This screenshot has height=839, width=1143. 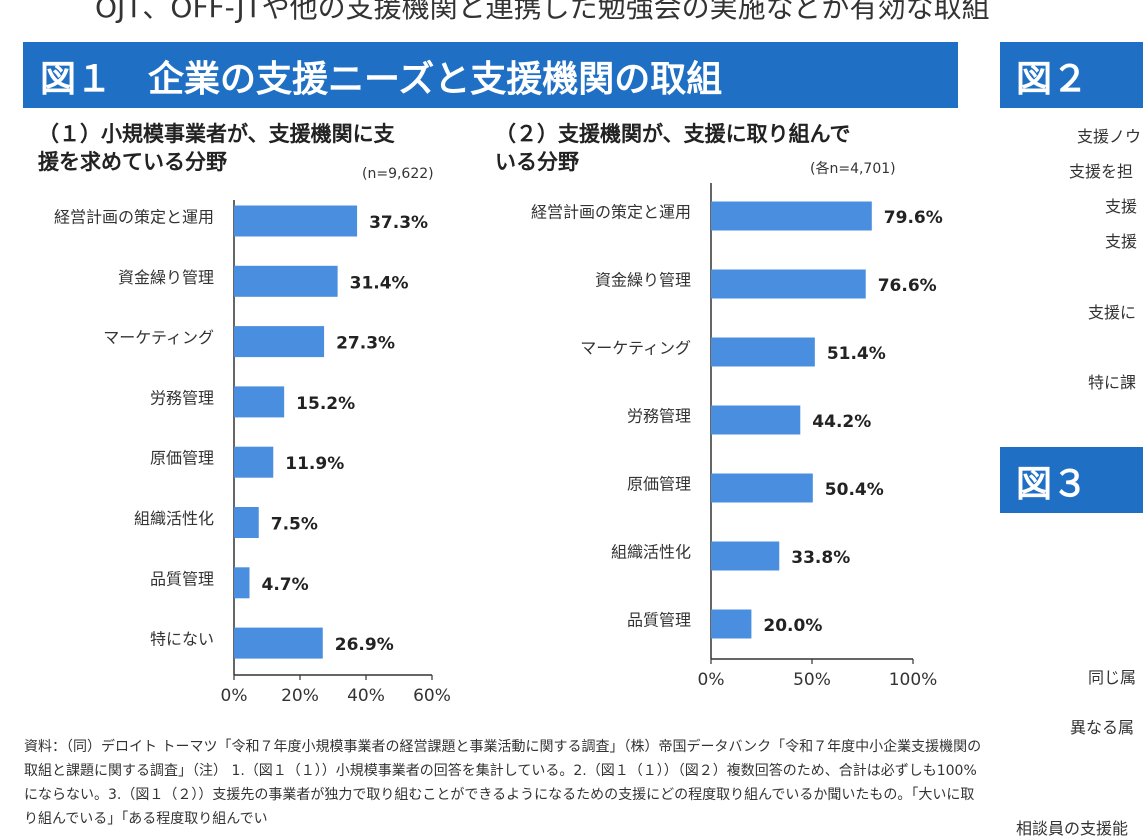 What do you see at coordinates (365, 344) in the screenshot?
I see `value-label-3: 27.3%` at bounding box center [365, 344].